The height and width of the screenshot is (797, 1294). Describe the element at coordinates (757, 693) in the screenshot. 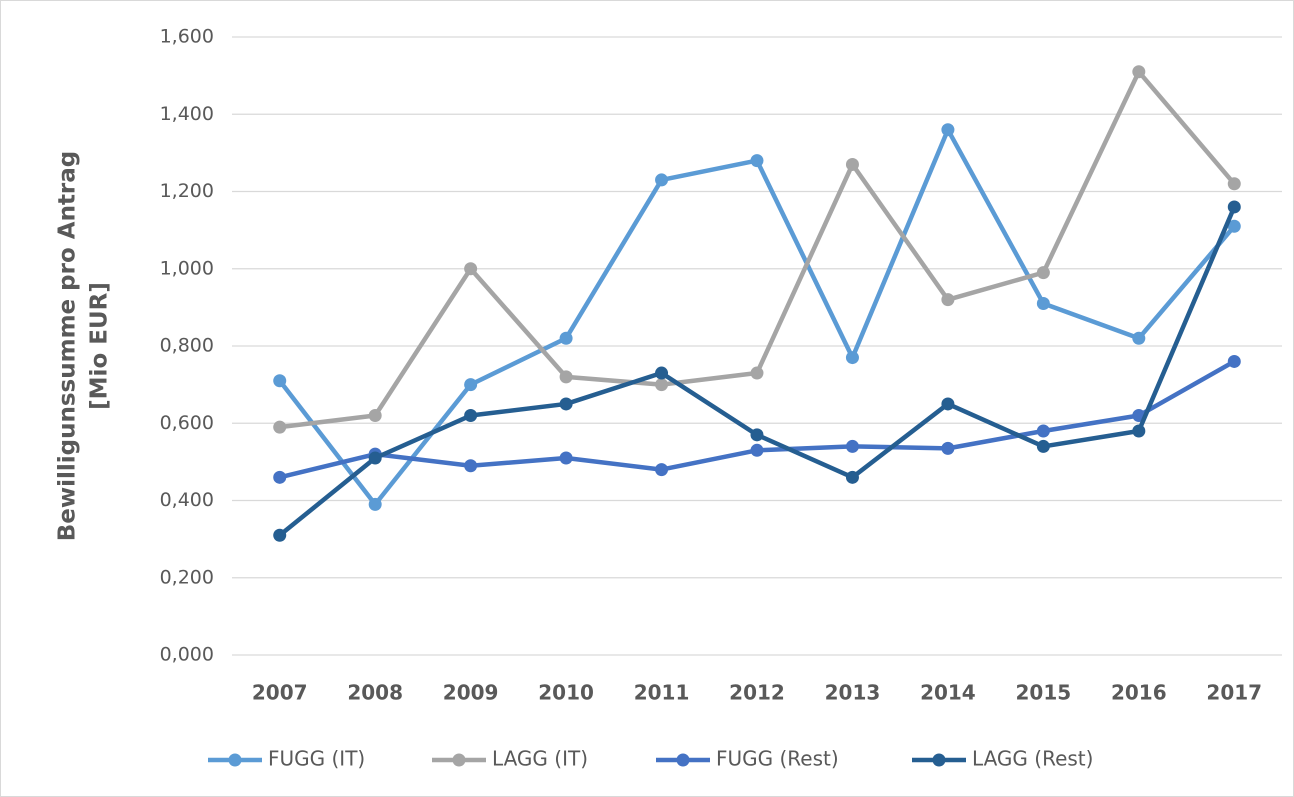

I see `x-tick-label: 2012` at that location.